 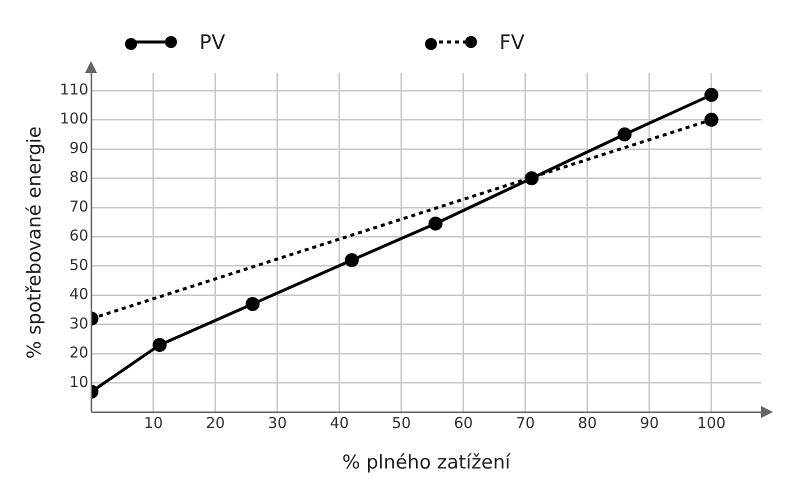 I want to click on x-tick-label: 80, so click(x=587, y=423).